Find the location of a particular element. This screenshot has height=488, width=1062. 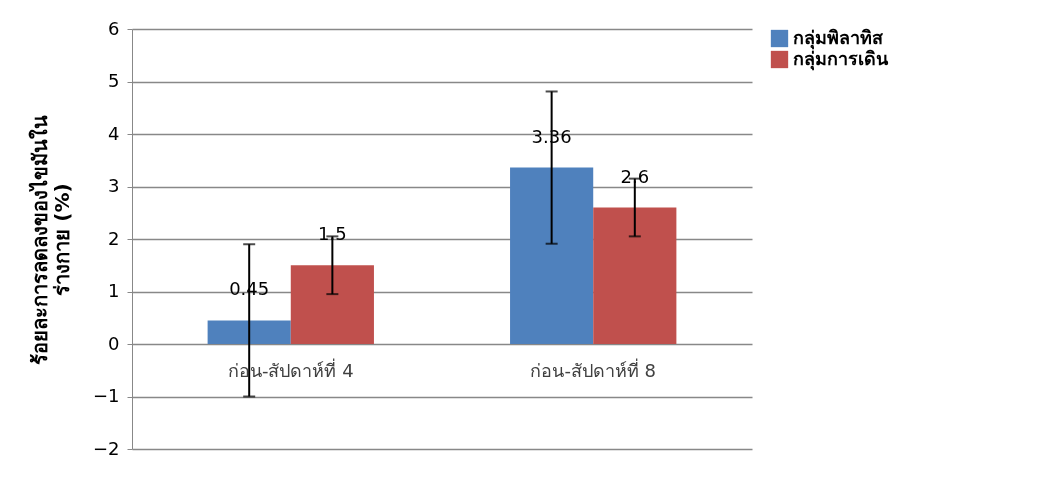

y-axis-title: ร้อยละการลดลงของไขมันใน ร่างกาย (%) is located at coordinates (50, 239).